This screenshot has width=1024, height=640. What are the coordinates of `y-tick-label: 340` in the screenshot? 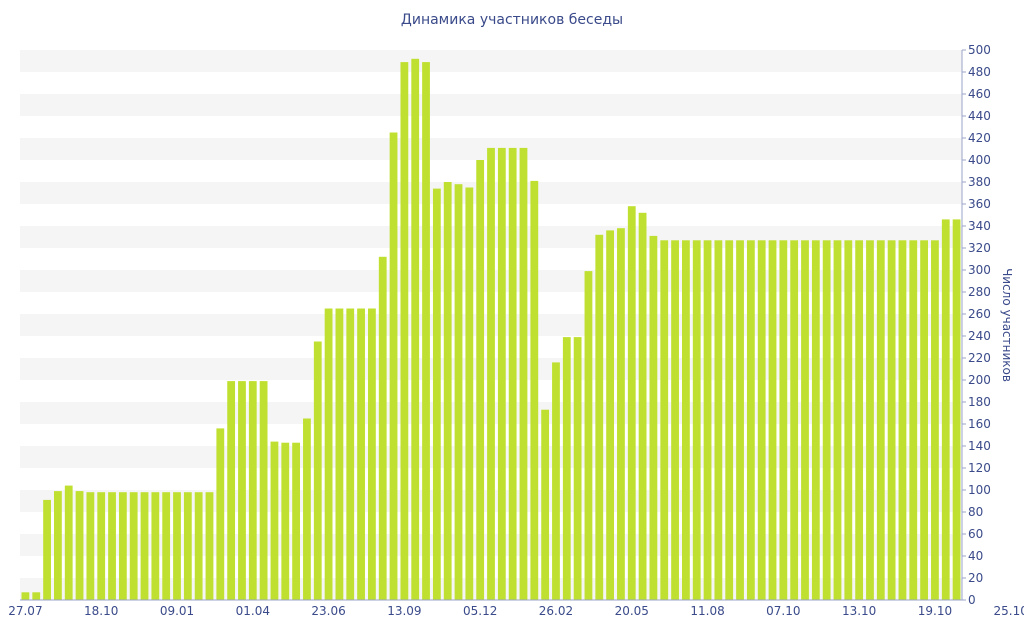 It's located at (979, 226).